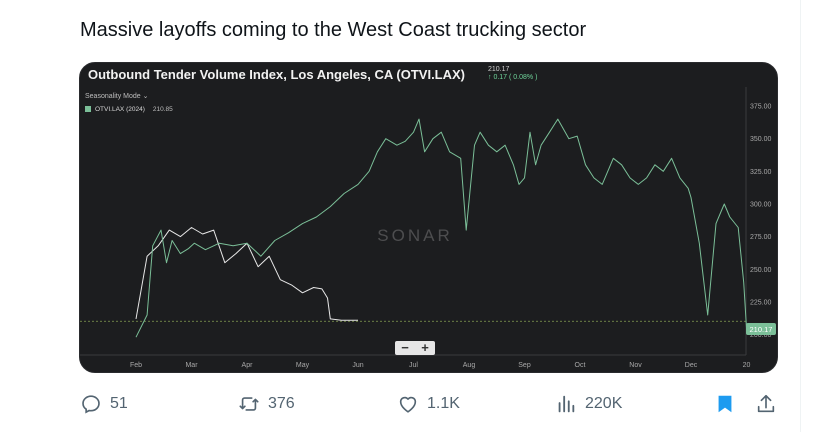 The height and width of the screenshot is (432, 819). Describe the element at coordinates (162, 109) in the screenshot. I see `legend-series-value: 210.85` at that location.